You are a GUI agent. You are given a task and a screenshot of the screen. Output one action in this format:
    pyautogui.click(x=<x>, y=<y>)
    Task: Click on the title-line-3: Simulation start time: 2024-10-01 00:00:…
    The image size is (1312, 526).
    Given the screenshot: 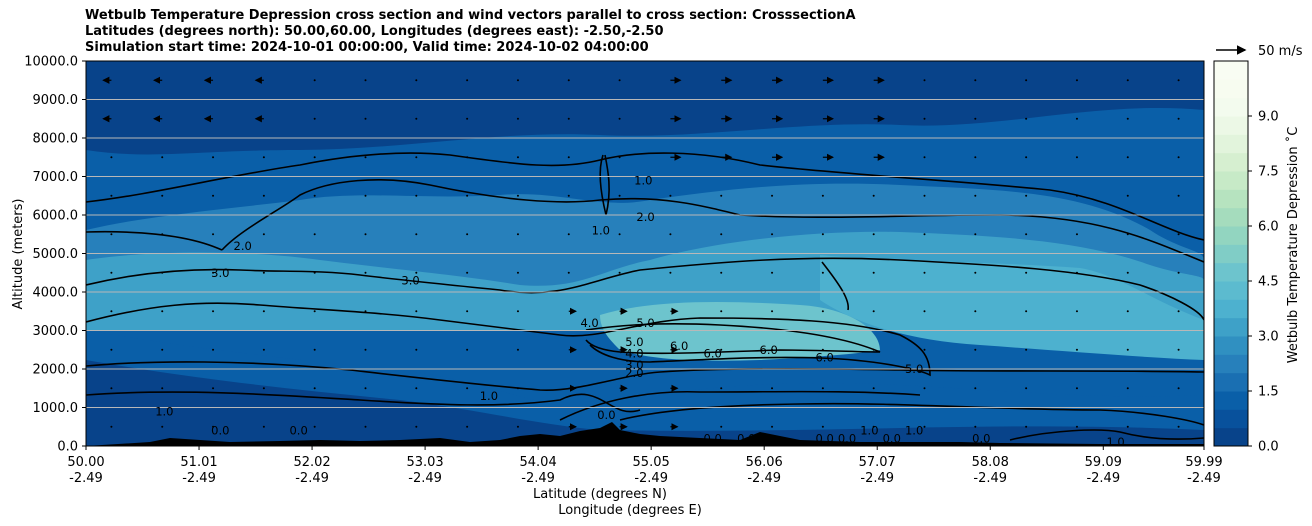 What is the action you would take?
    pyautogui.click(x=367, y=47)
    